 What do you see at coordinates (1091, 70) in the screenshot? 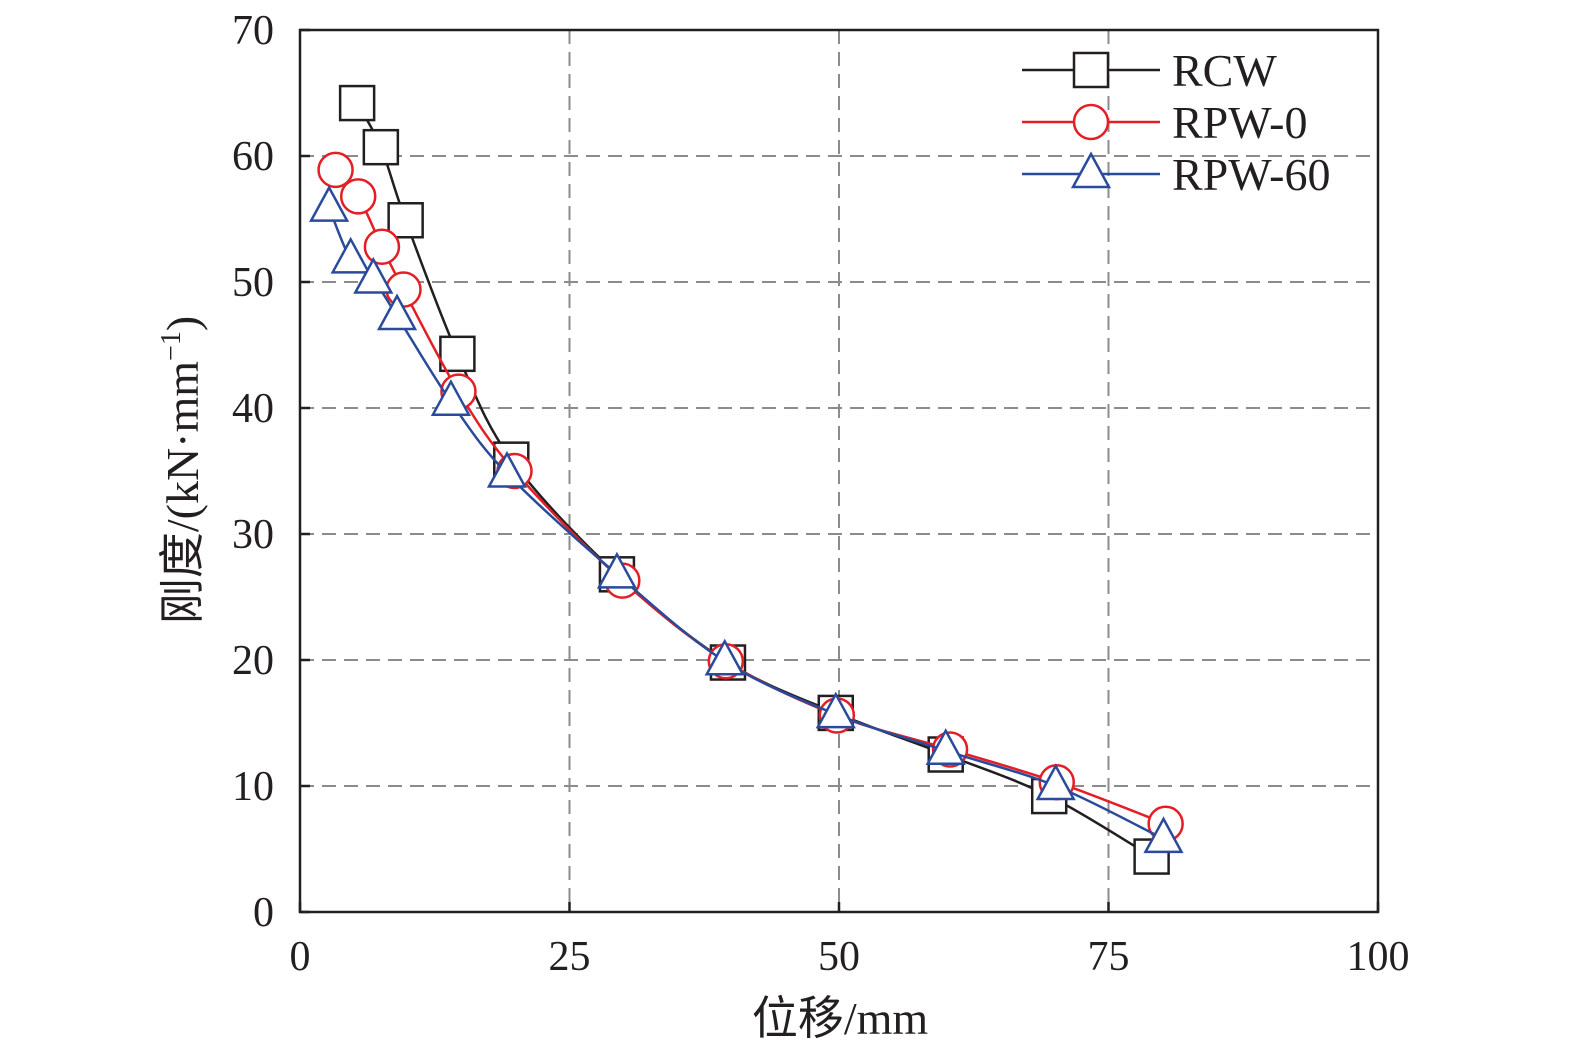
I see `legend-marker-rcw` at bounding box center [1091, 70].